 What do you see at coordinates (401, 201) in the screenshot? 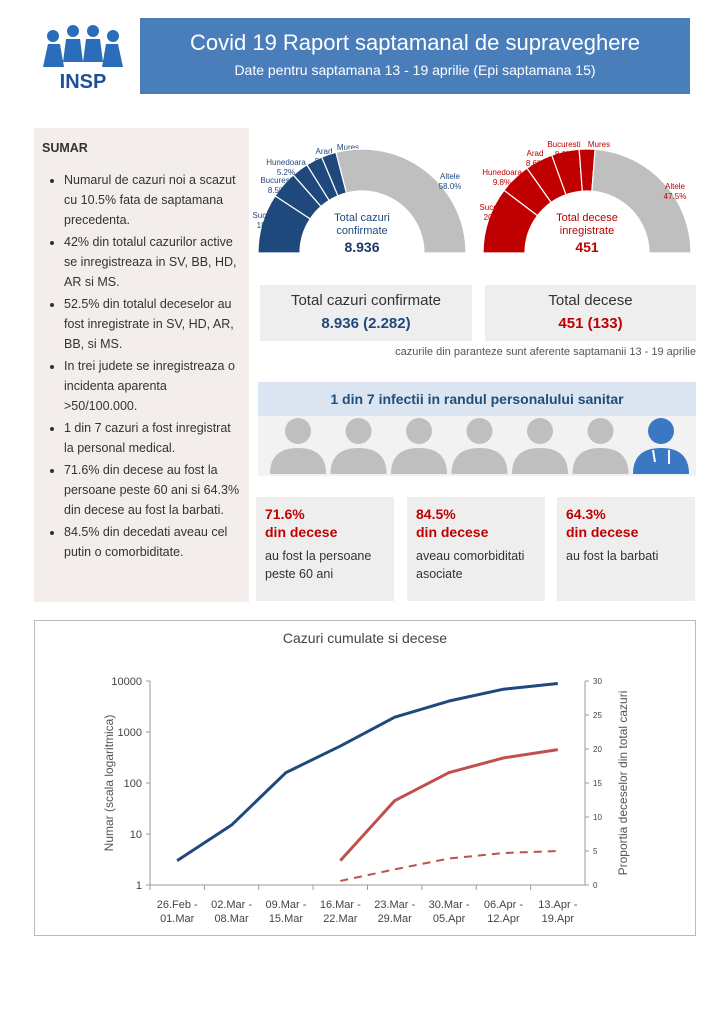
I see `donut-slice-altele` at bounding box center [401, 201].